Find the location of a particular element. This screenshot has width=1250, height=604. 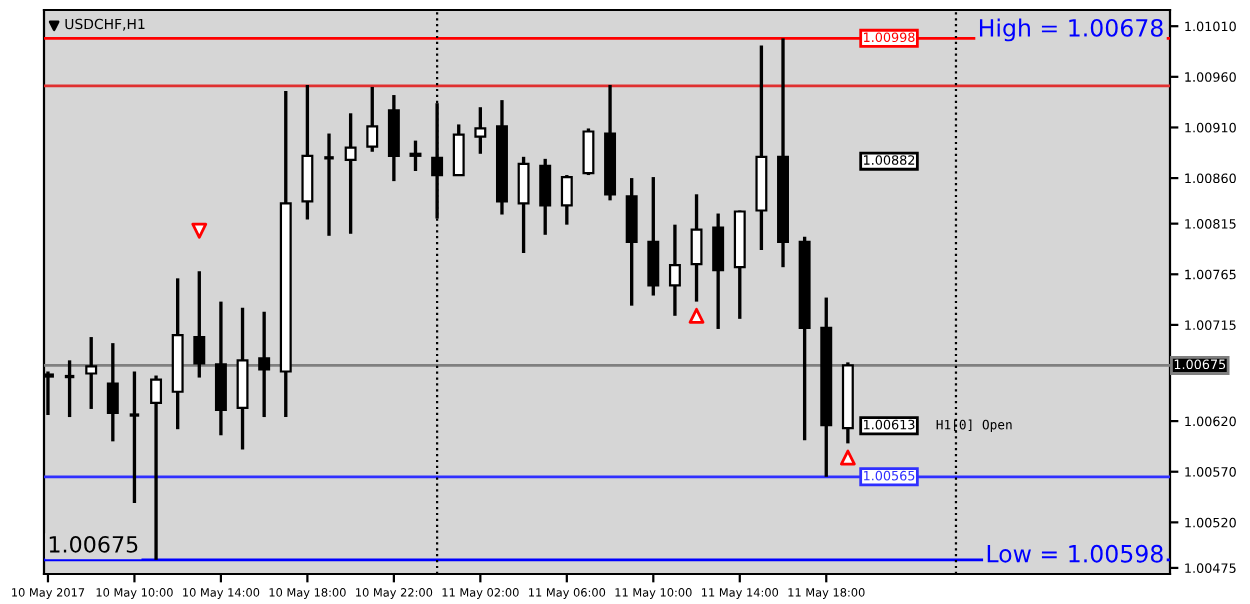

annotation: Low = 1.00598 is located at coordinates (1075, 553).